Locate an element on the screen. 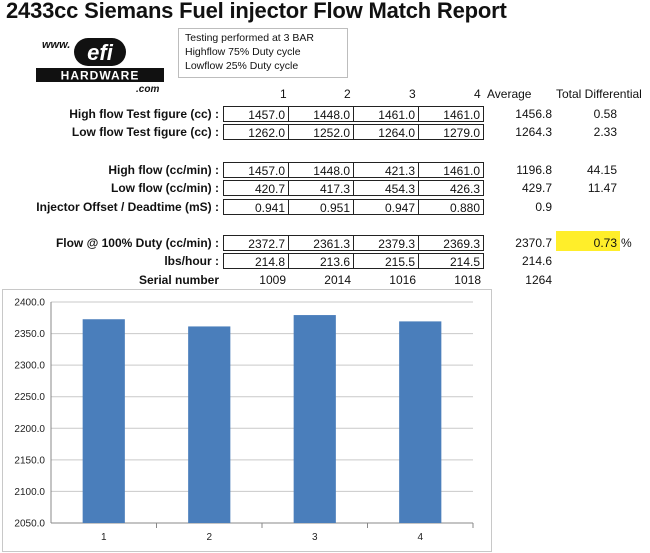 Image resolution: width=650 pixels, height=553 pixels. table-cell: 215.5 is located at coordinates (386, 261).